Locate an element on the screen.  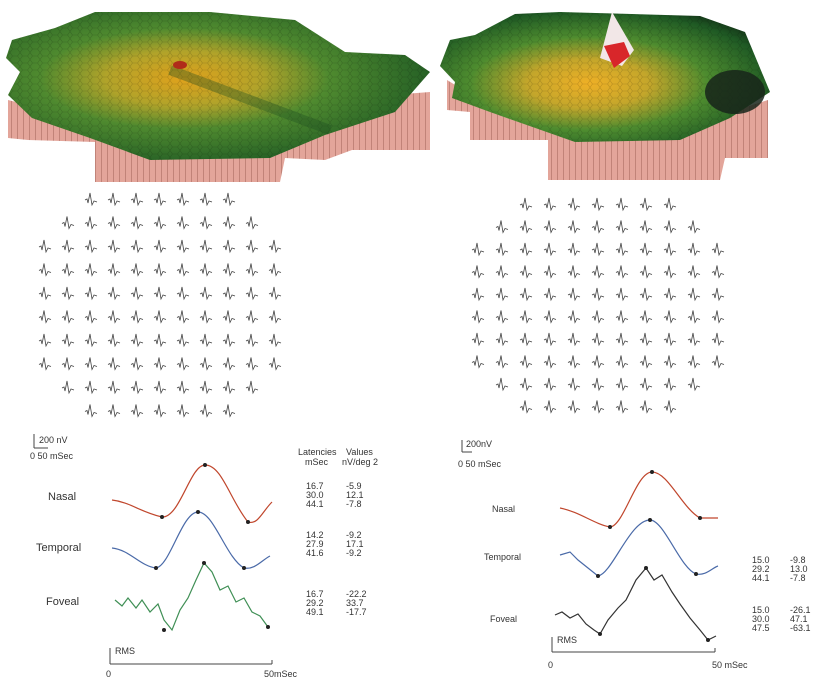
left-foveal-lat-2: 29.2 is located at coordinates (315, 603).